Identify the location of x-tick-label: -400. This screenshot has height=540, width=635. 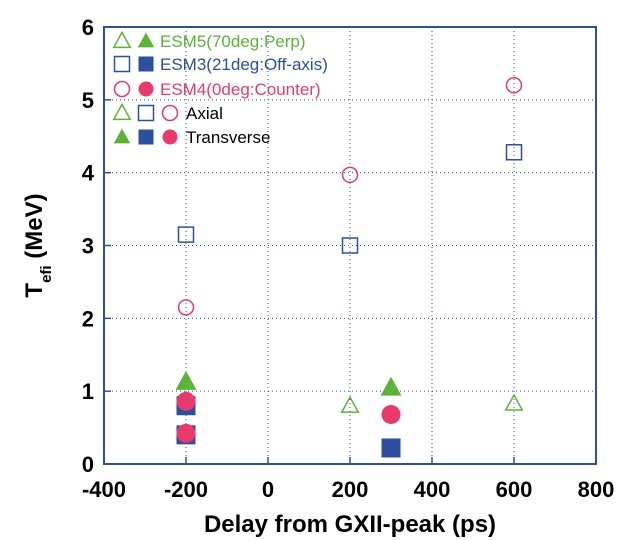
(104, 489).